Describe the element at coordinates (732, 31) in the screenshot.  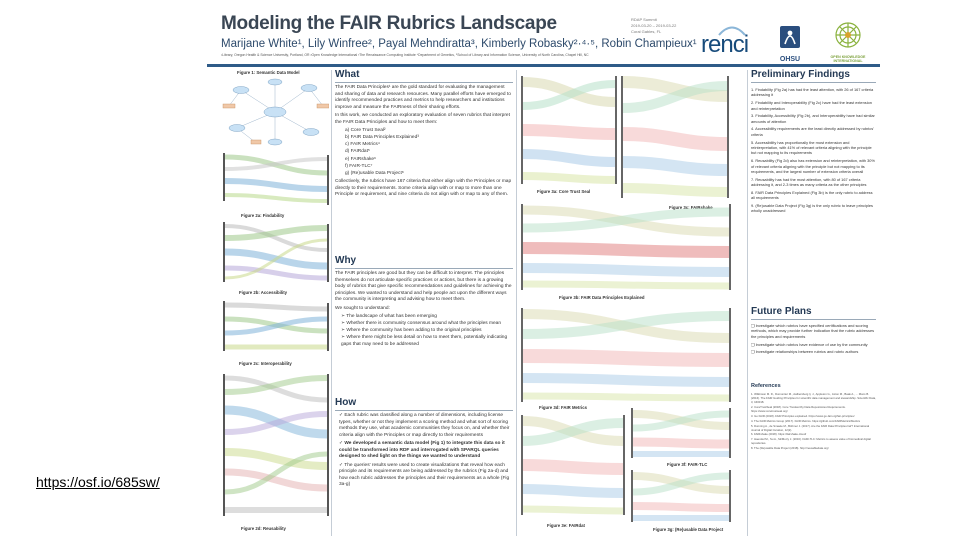
I see `renci-logo-arc-icon` at that location.